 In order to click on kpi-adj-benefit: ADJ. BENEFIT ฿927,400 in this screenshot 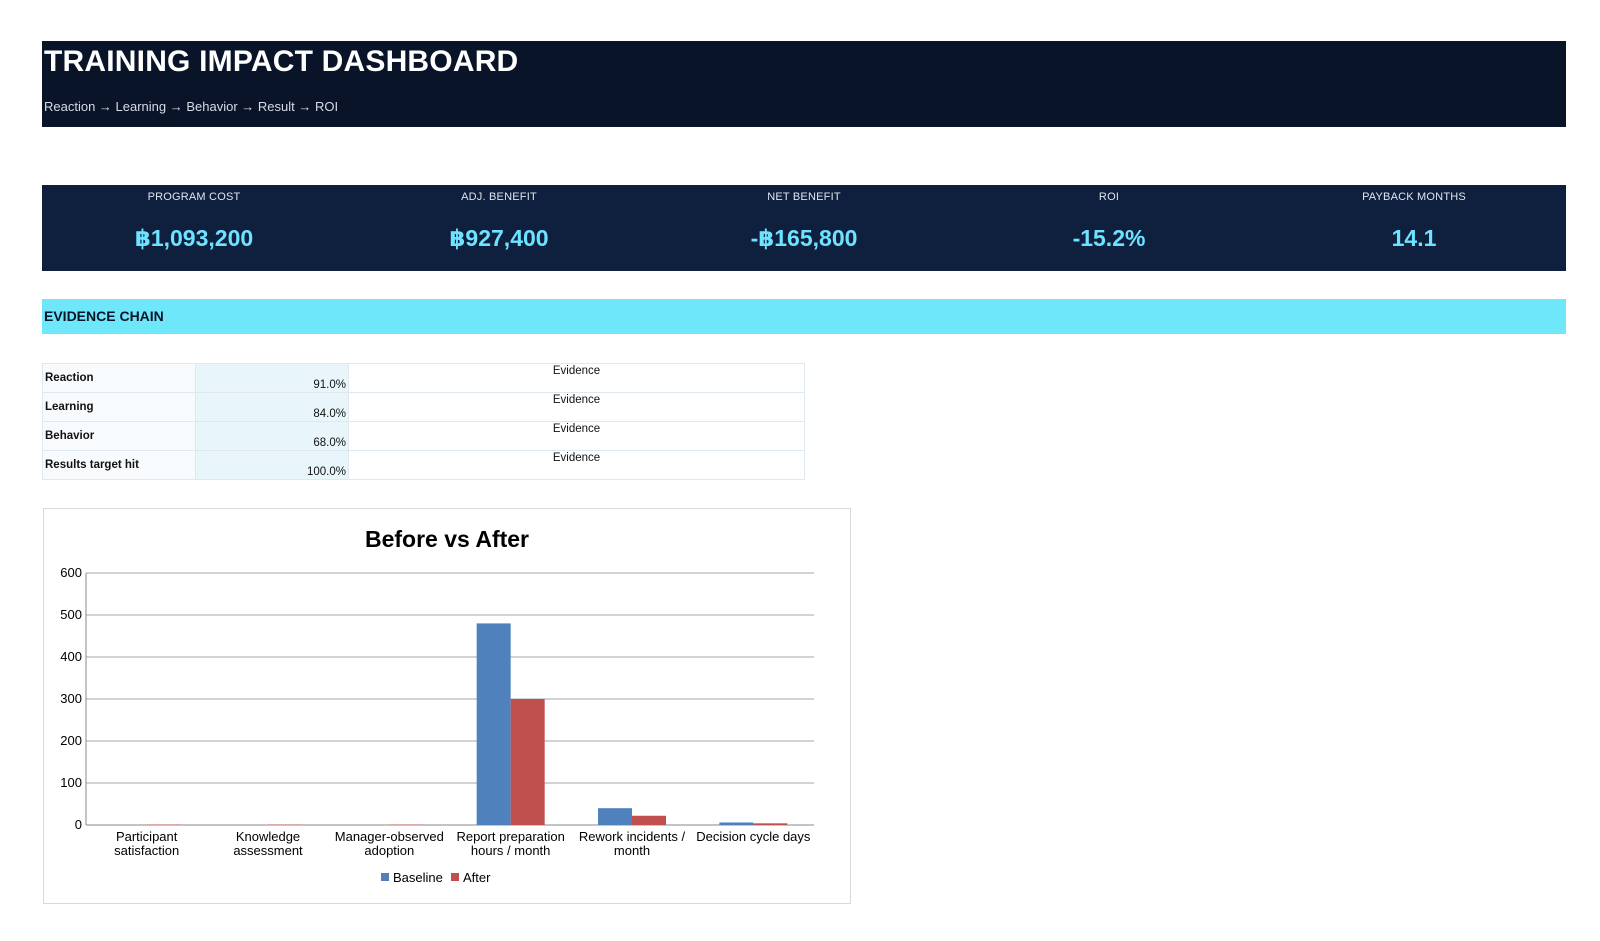, I will do `click(499, 228)`.